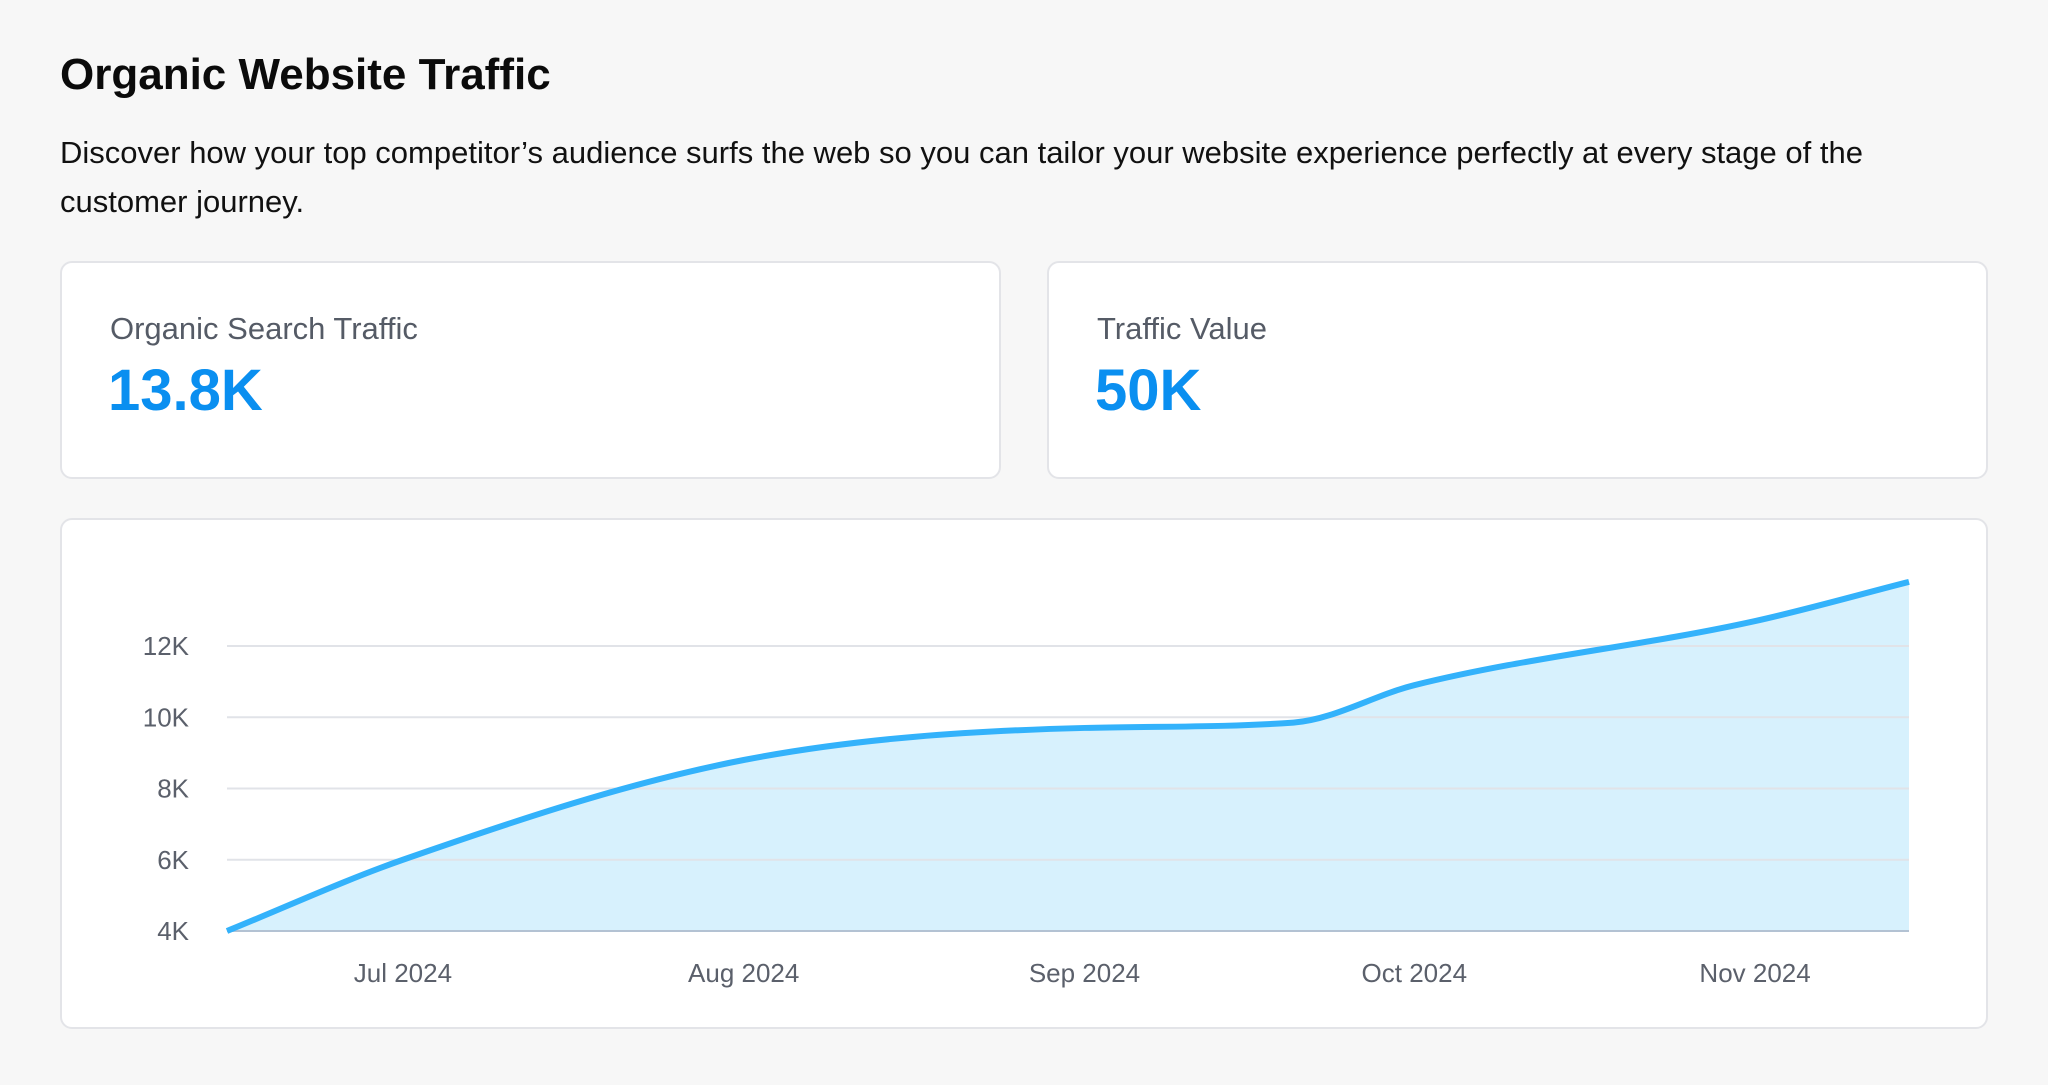 This screenshot has height=1085, width=2048. Describe the element at coordinates (173, 860) in the screenshot. I see `y-tick-label: 6K` at that location.